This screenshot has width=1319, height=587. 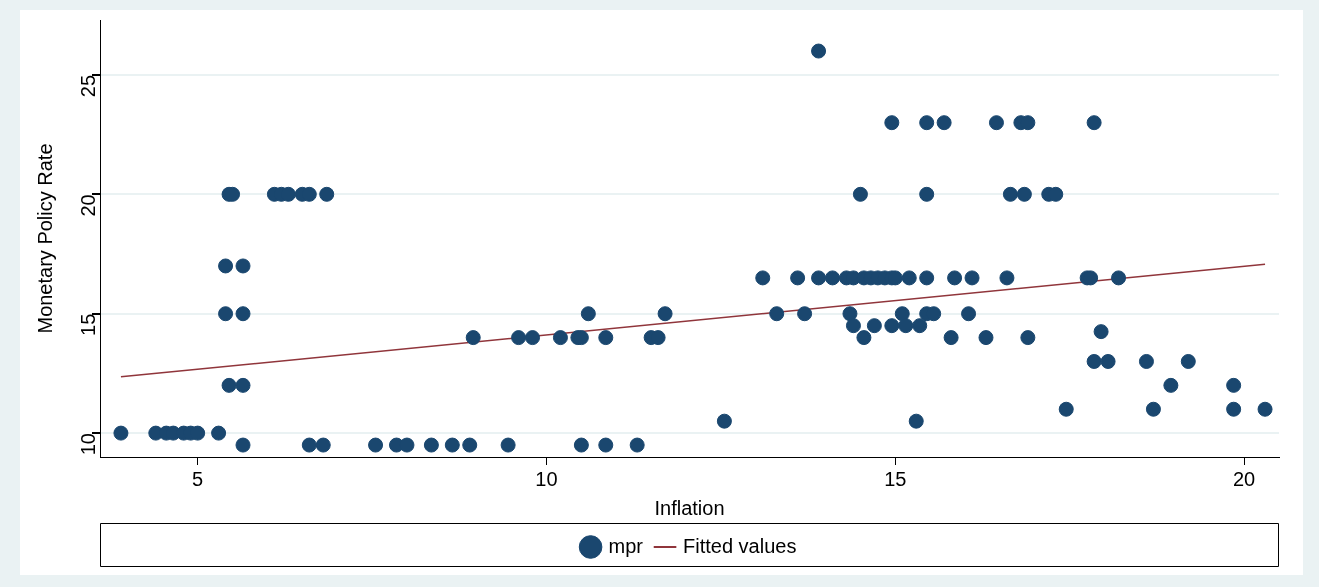 What do you see at coordinates (1244, 478) in the screenshot?
I see `x-tick-label: 20` at bounding box center [1244, 478].